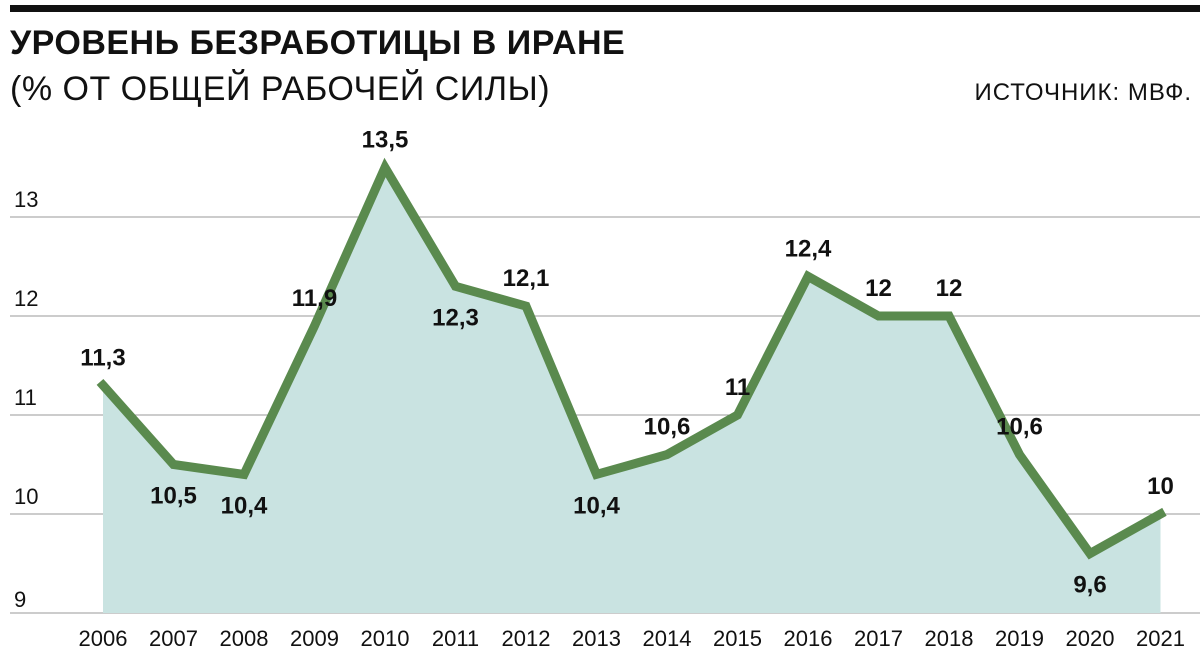 The image size is (1200, 667). Describe the element at coordinates (103, 638) in the screenshot. I see `x-tick-label: 2006` at that location.